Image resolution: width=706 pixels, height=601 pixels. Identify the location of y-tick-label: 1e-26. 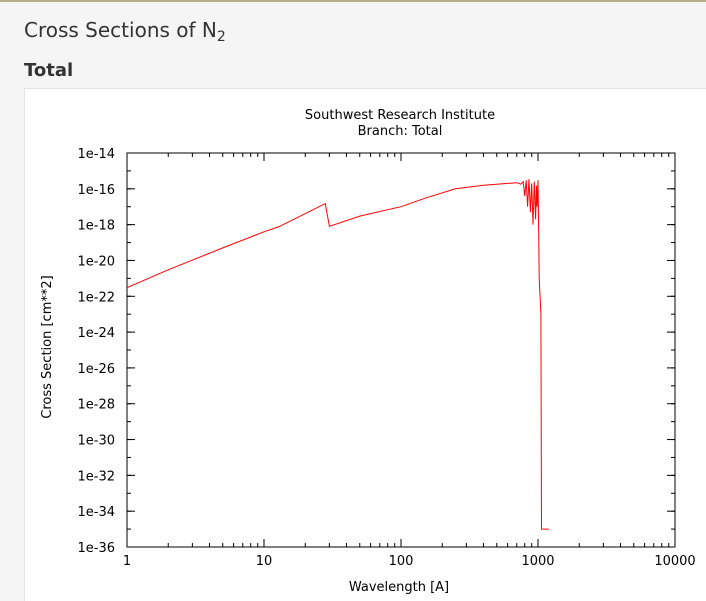
(96, 369).